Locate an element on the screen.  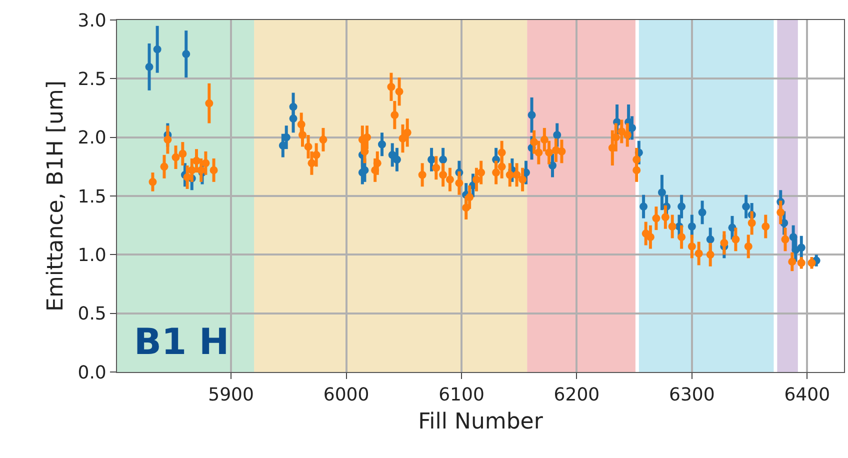
y-tick-label: 0.0 is located at coordinates (92, 373).